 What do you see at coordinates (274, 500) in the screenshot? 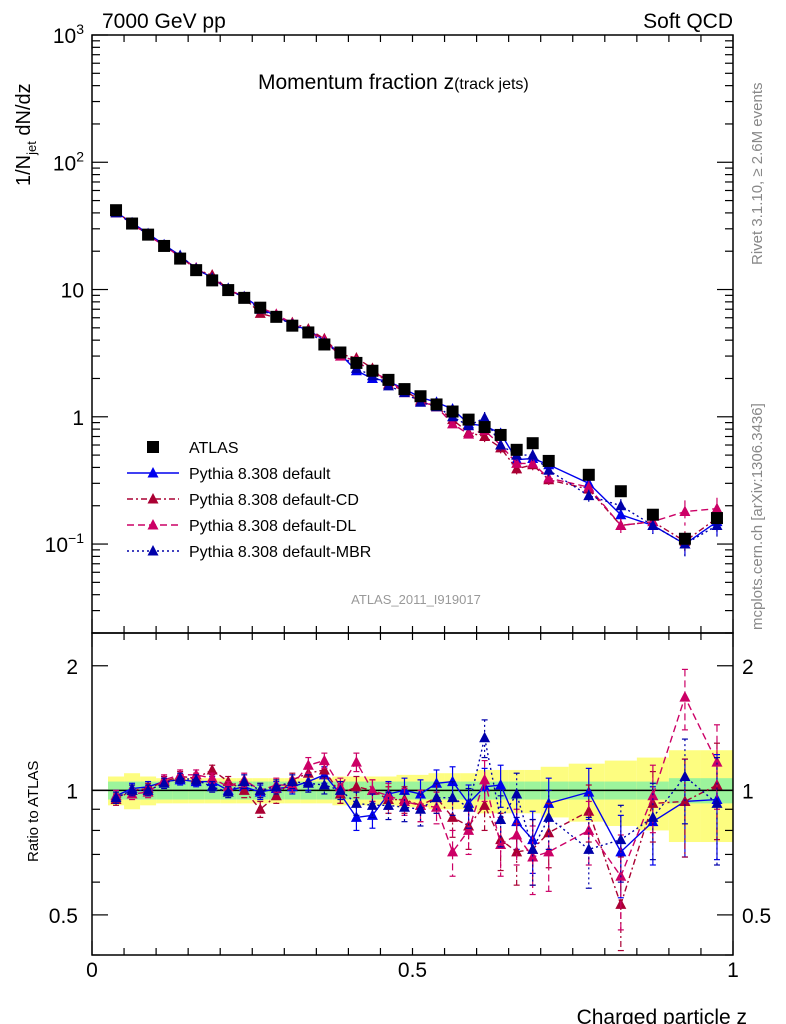
I see `legend-label: Pythia 8.308 default-CD` at bounding box center [274, 500].